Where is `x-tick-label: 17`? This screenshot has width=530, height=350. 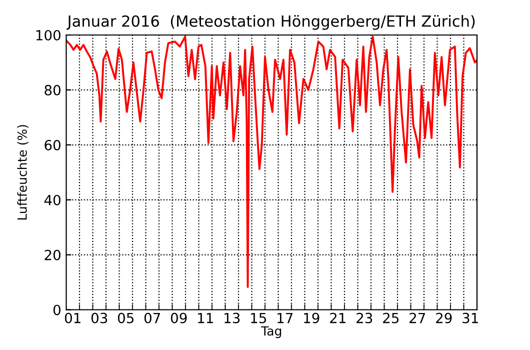
x-tick-label: 17 is located at coordinates (285, 318).